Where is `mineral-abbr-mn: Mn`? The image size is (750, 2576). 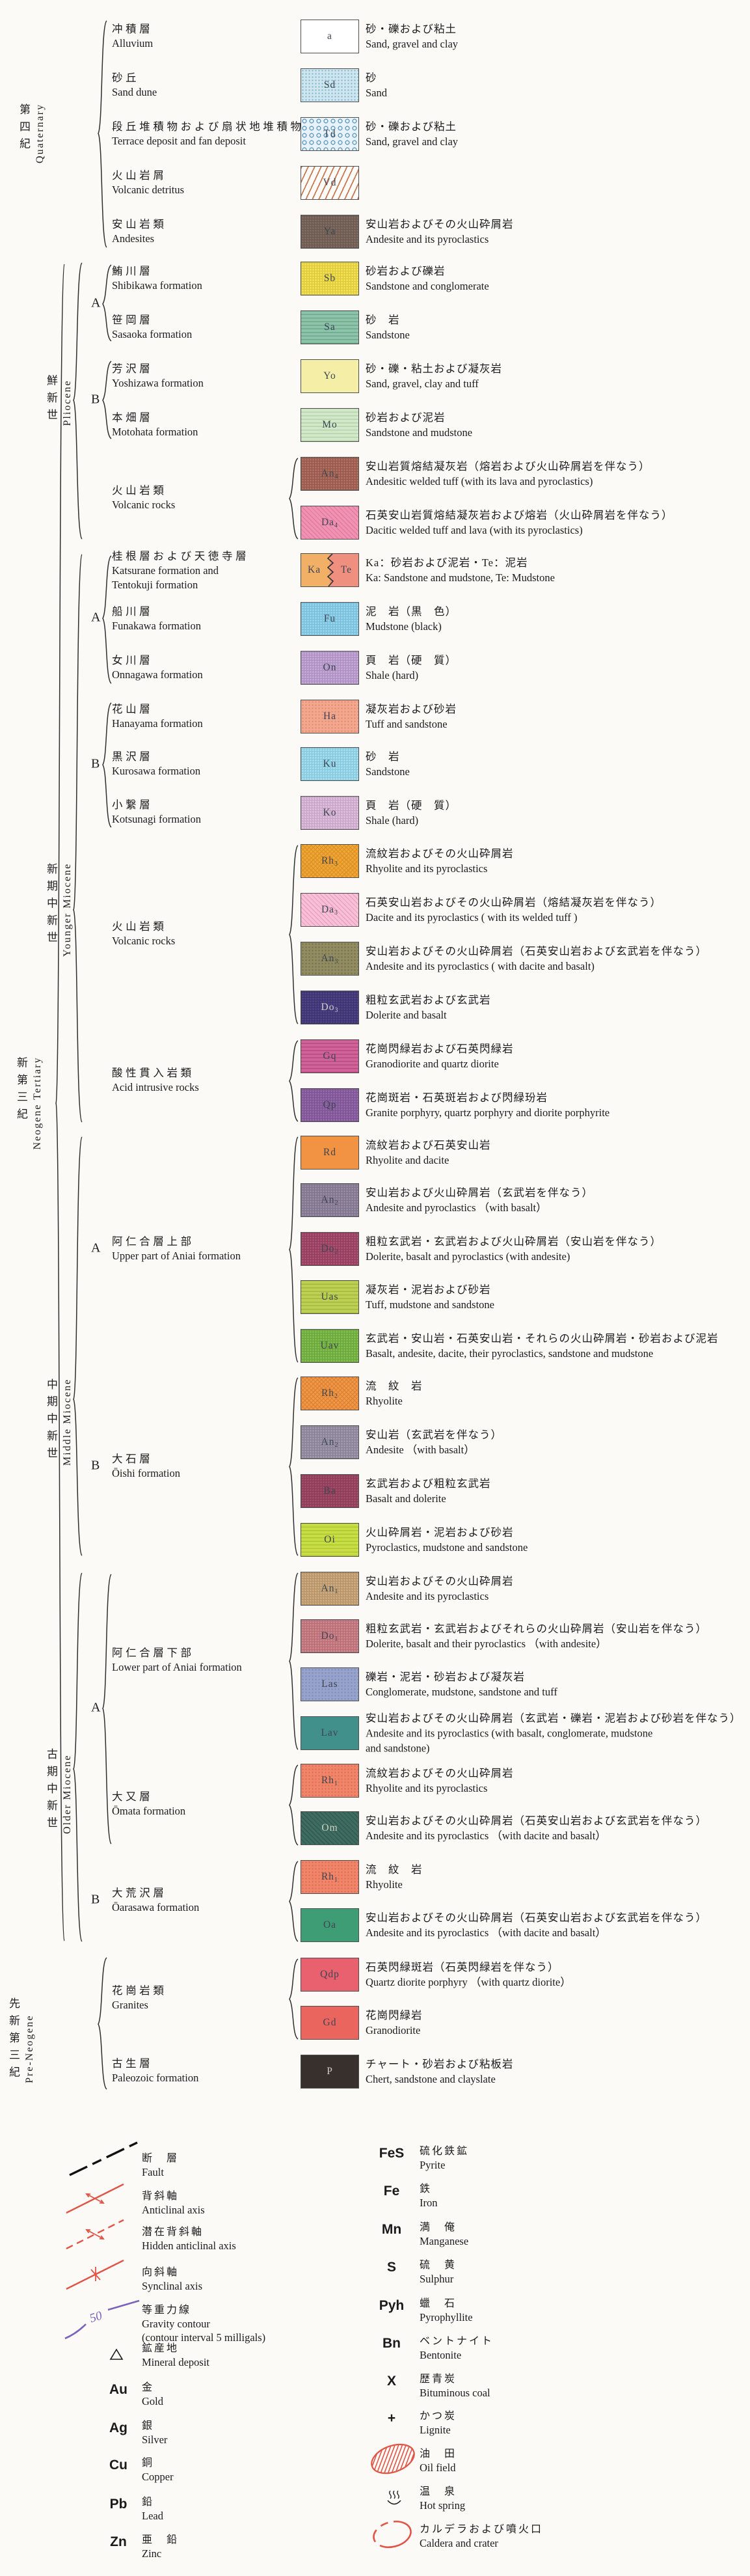 mineral-abbr-mn: Mn is located at coordinates (391, 2230).